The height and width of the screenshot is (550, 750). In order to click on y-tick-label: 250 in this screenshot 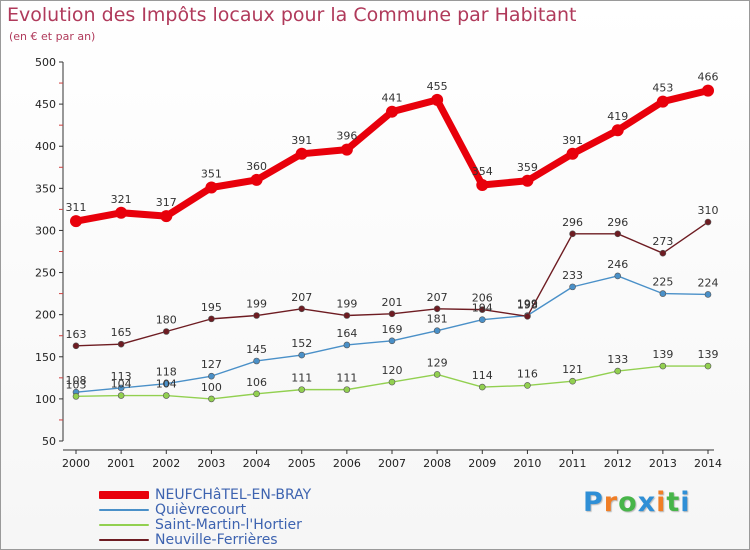, I will do `click(45, 273)`.